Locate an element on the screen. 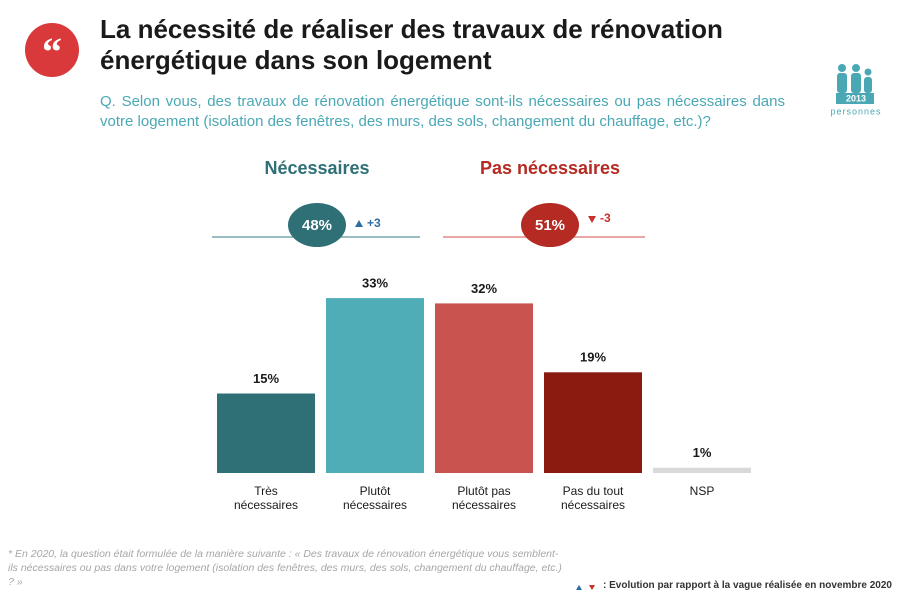 This screenshot has height=595, width=900. quote-logo is located at coordinates (52, 50).